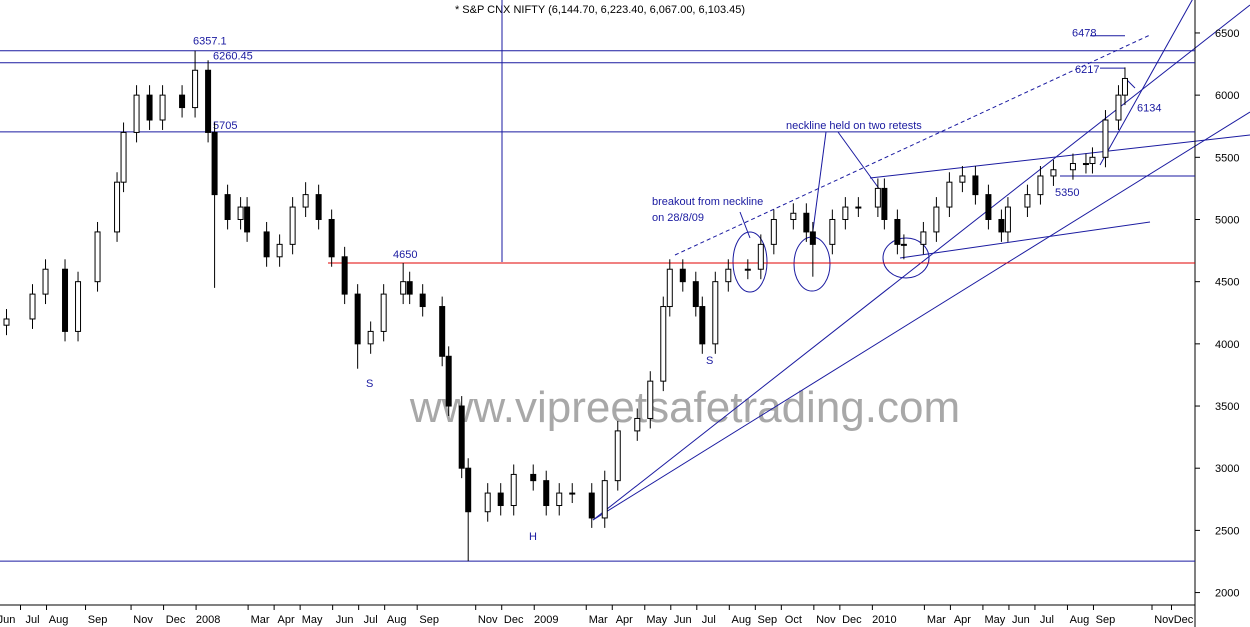  Describe the element at coordinates (546, 620) in the screenshot. I see `x-tick-label: 2009` at that location.